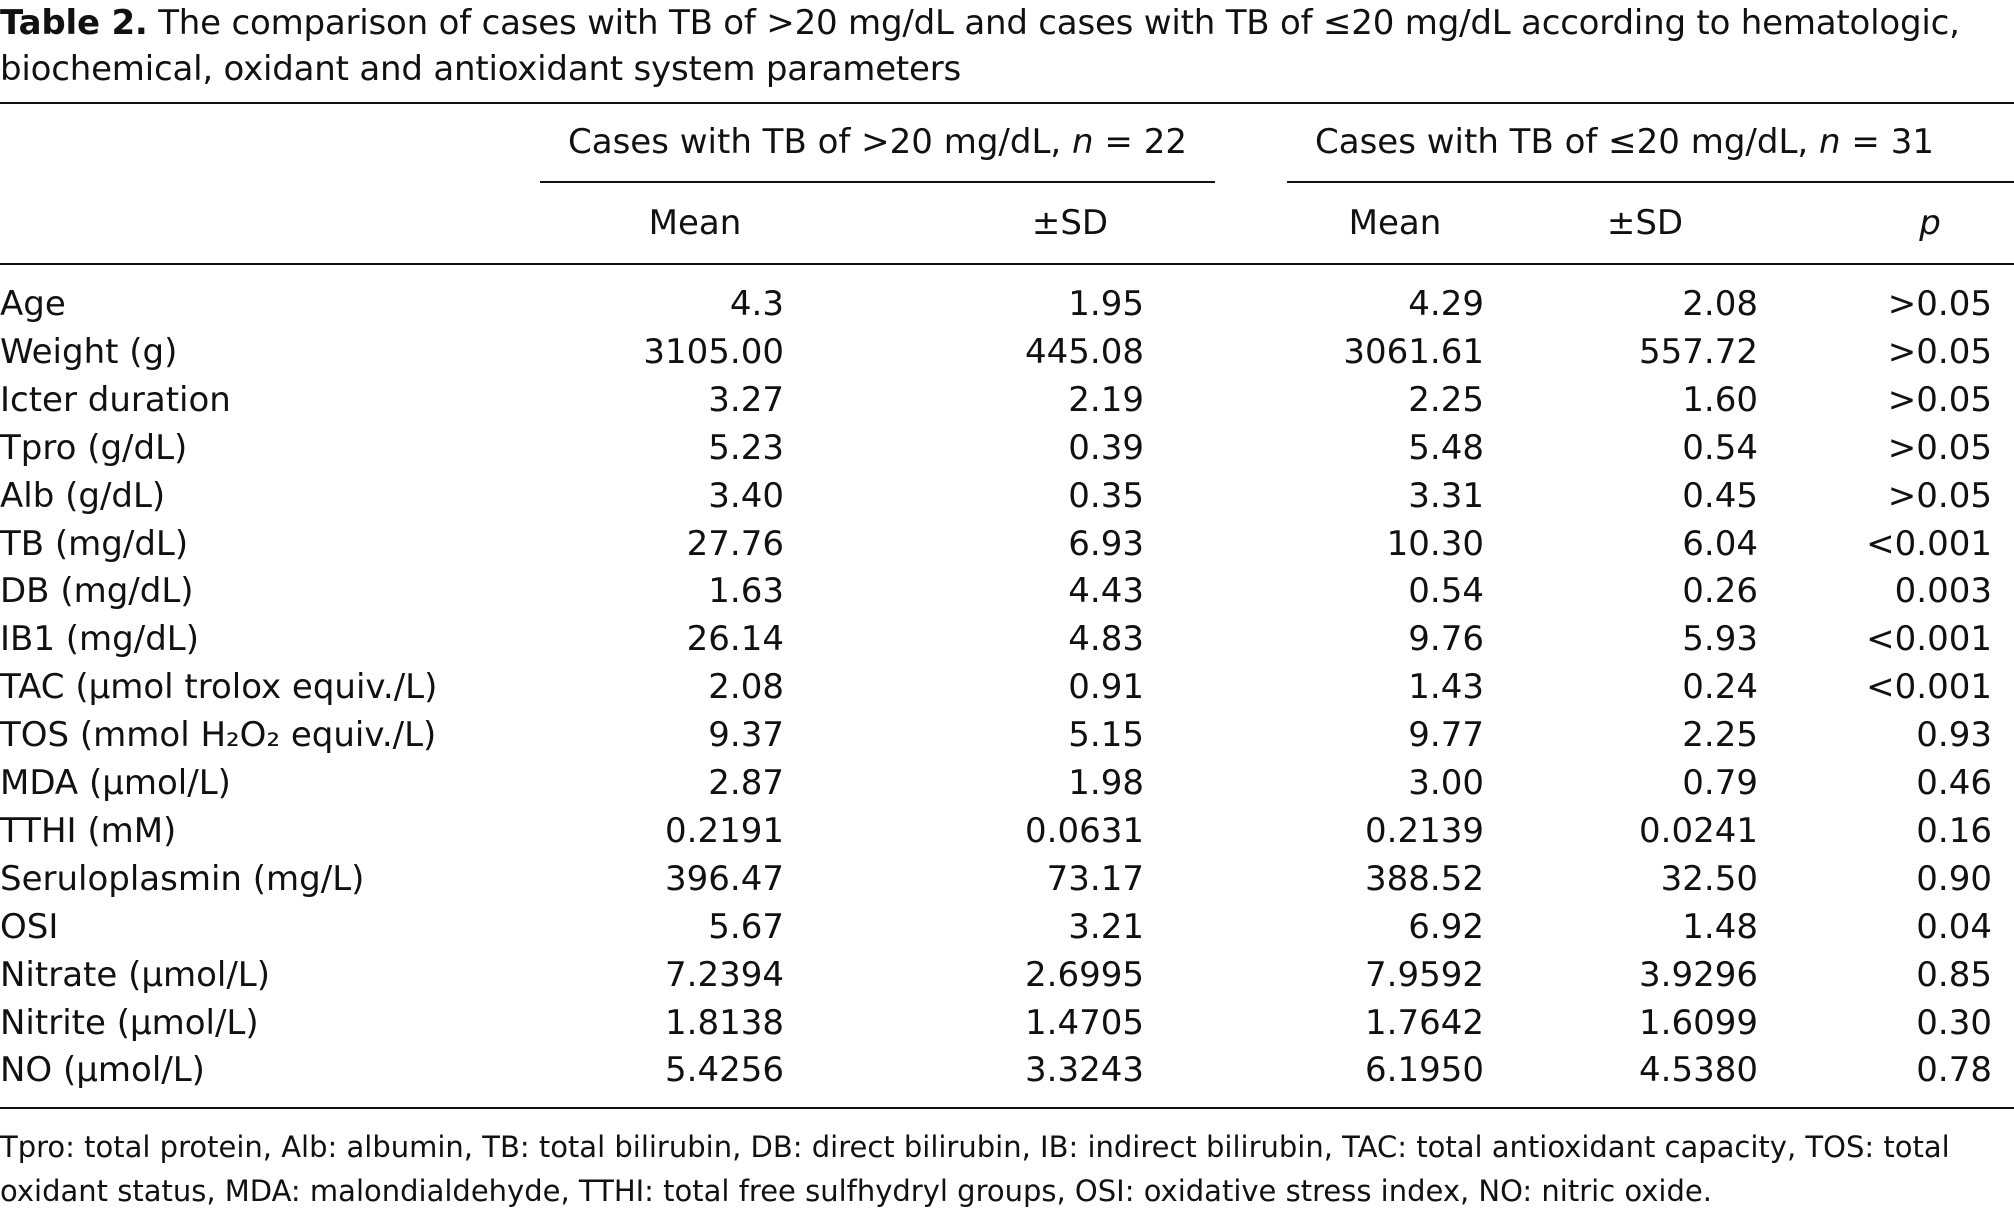  What do you see at coordinates (115, 783) in the screenshot?
I see `row-label: MDA (μmol/L)` at bounding box center [115, 783].